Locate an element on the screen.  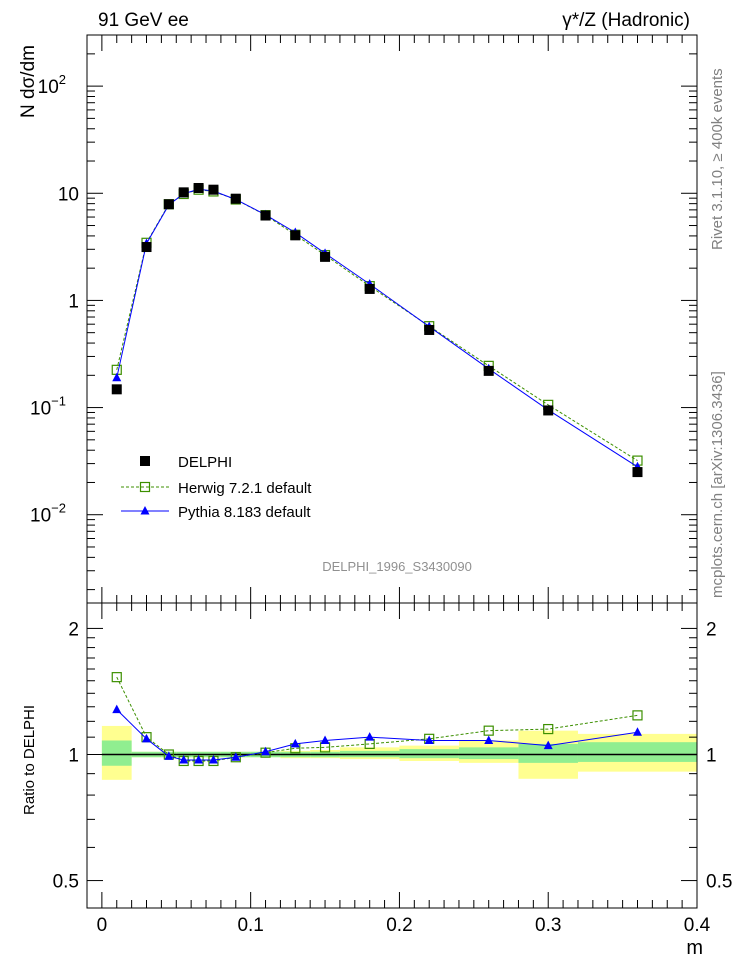
y-tick-label: 10² is located at coordinates (52, 85).